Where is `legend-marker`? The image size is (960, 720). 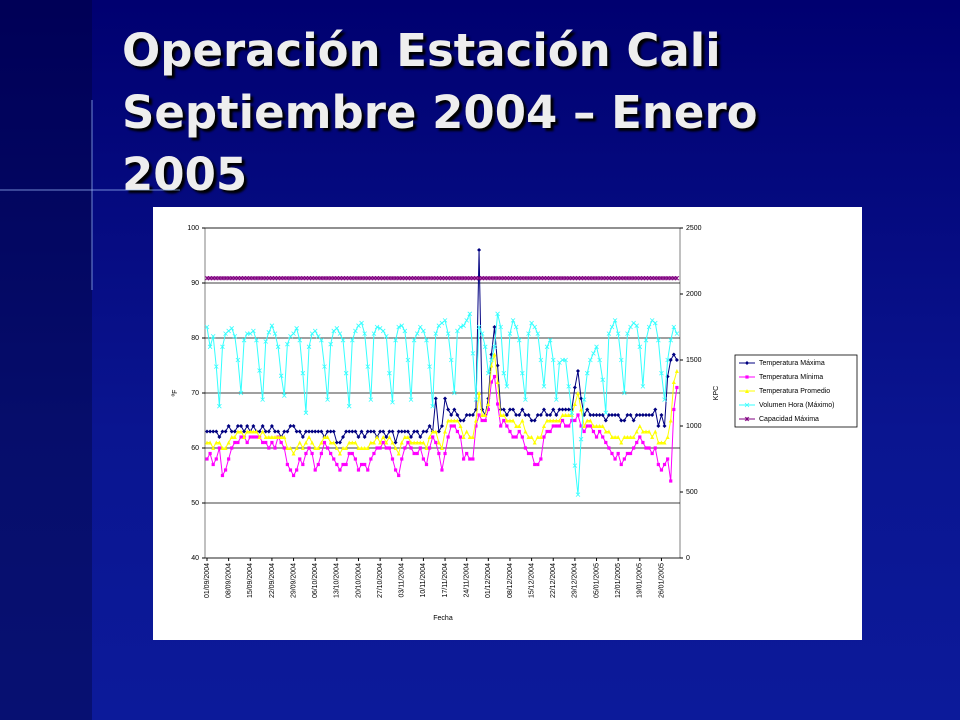
legend-marker is located at coordinates (747, 363).